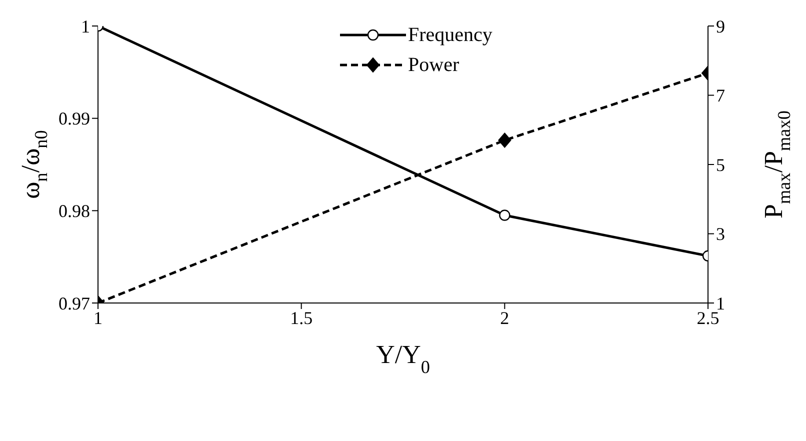 This screenshot has width=806, height=441. Describe the element at coordinates (301, 318) in the screenshot. I see `x-tick-label: 1.5` at that location.